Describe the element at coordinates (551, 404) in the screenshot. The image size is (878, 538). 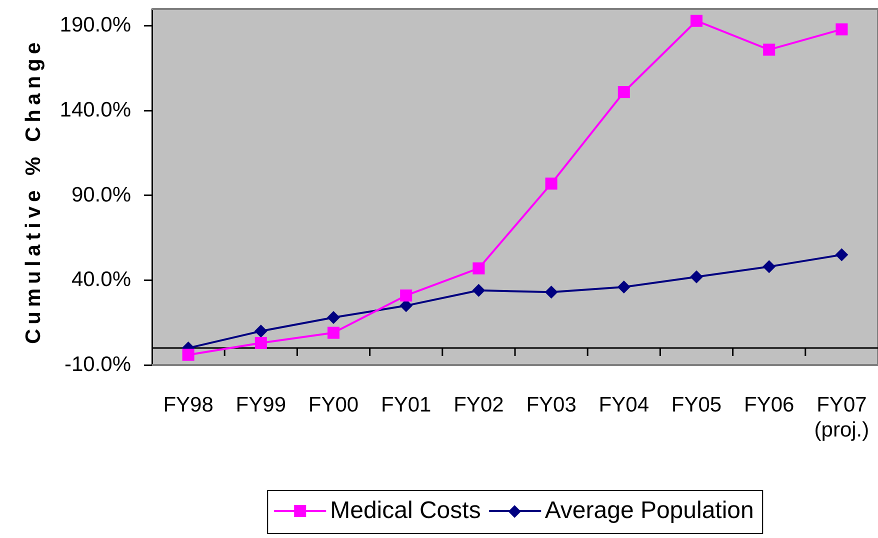
I see `x-tick-label: FY03` at that location.